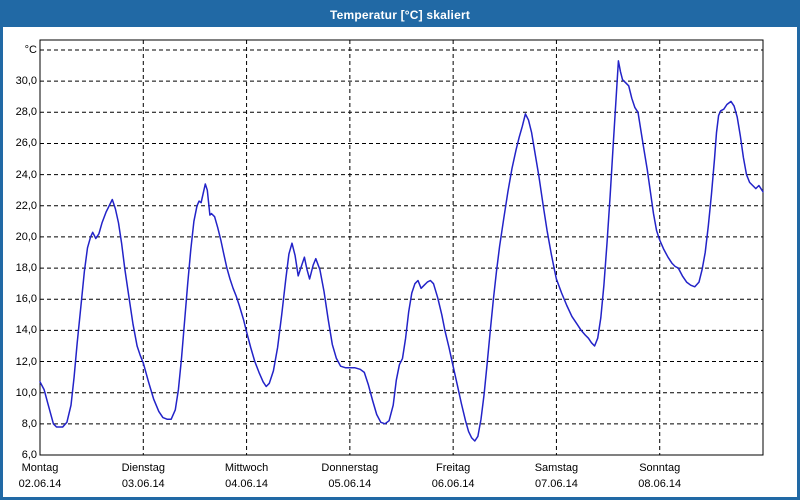  What do you see at coordinates (26, 81) in the screenshot?
I see `y-axis-tick-label: 30,0` at bounding box center [26, 81].